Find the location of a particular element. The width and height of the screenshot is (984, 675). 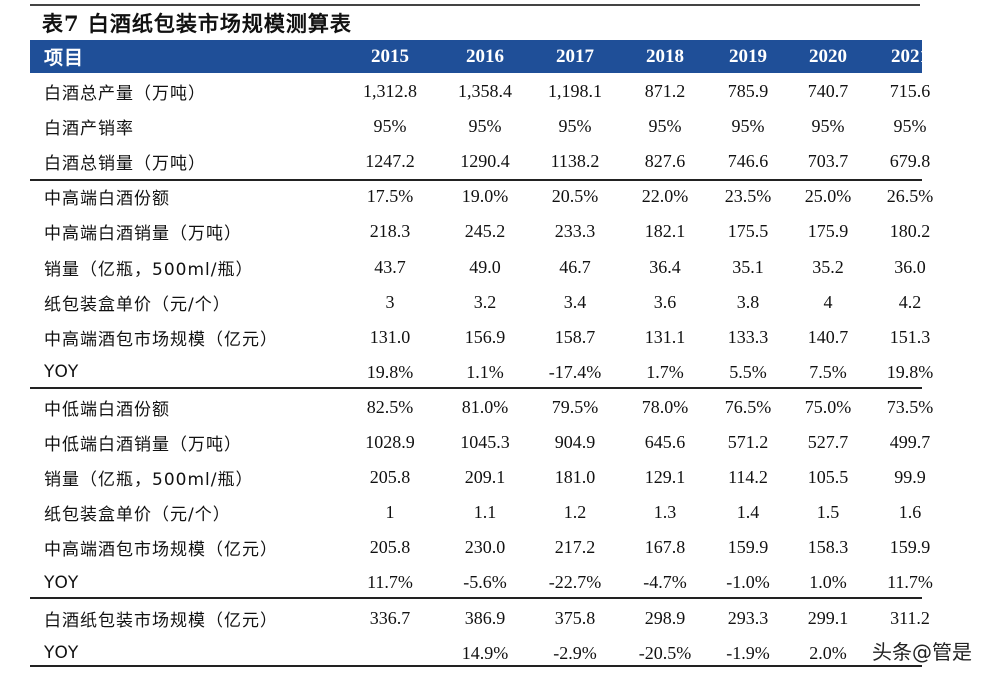

cell-value: 740.7 is located at coordinates (828, 91).